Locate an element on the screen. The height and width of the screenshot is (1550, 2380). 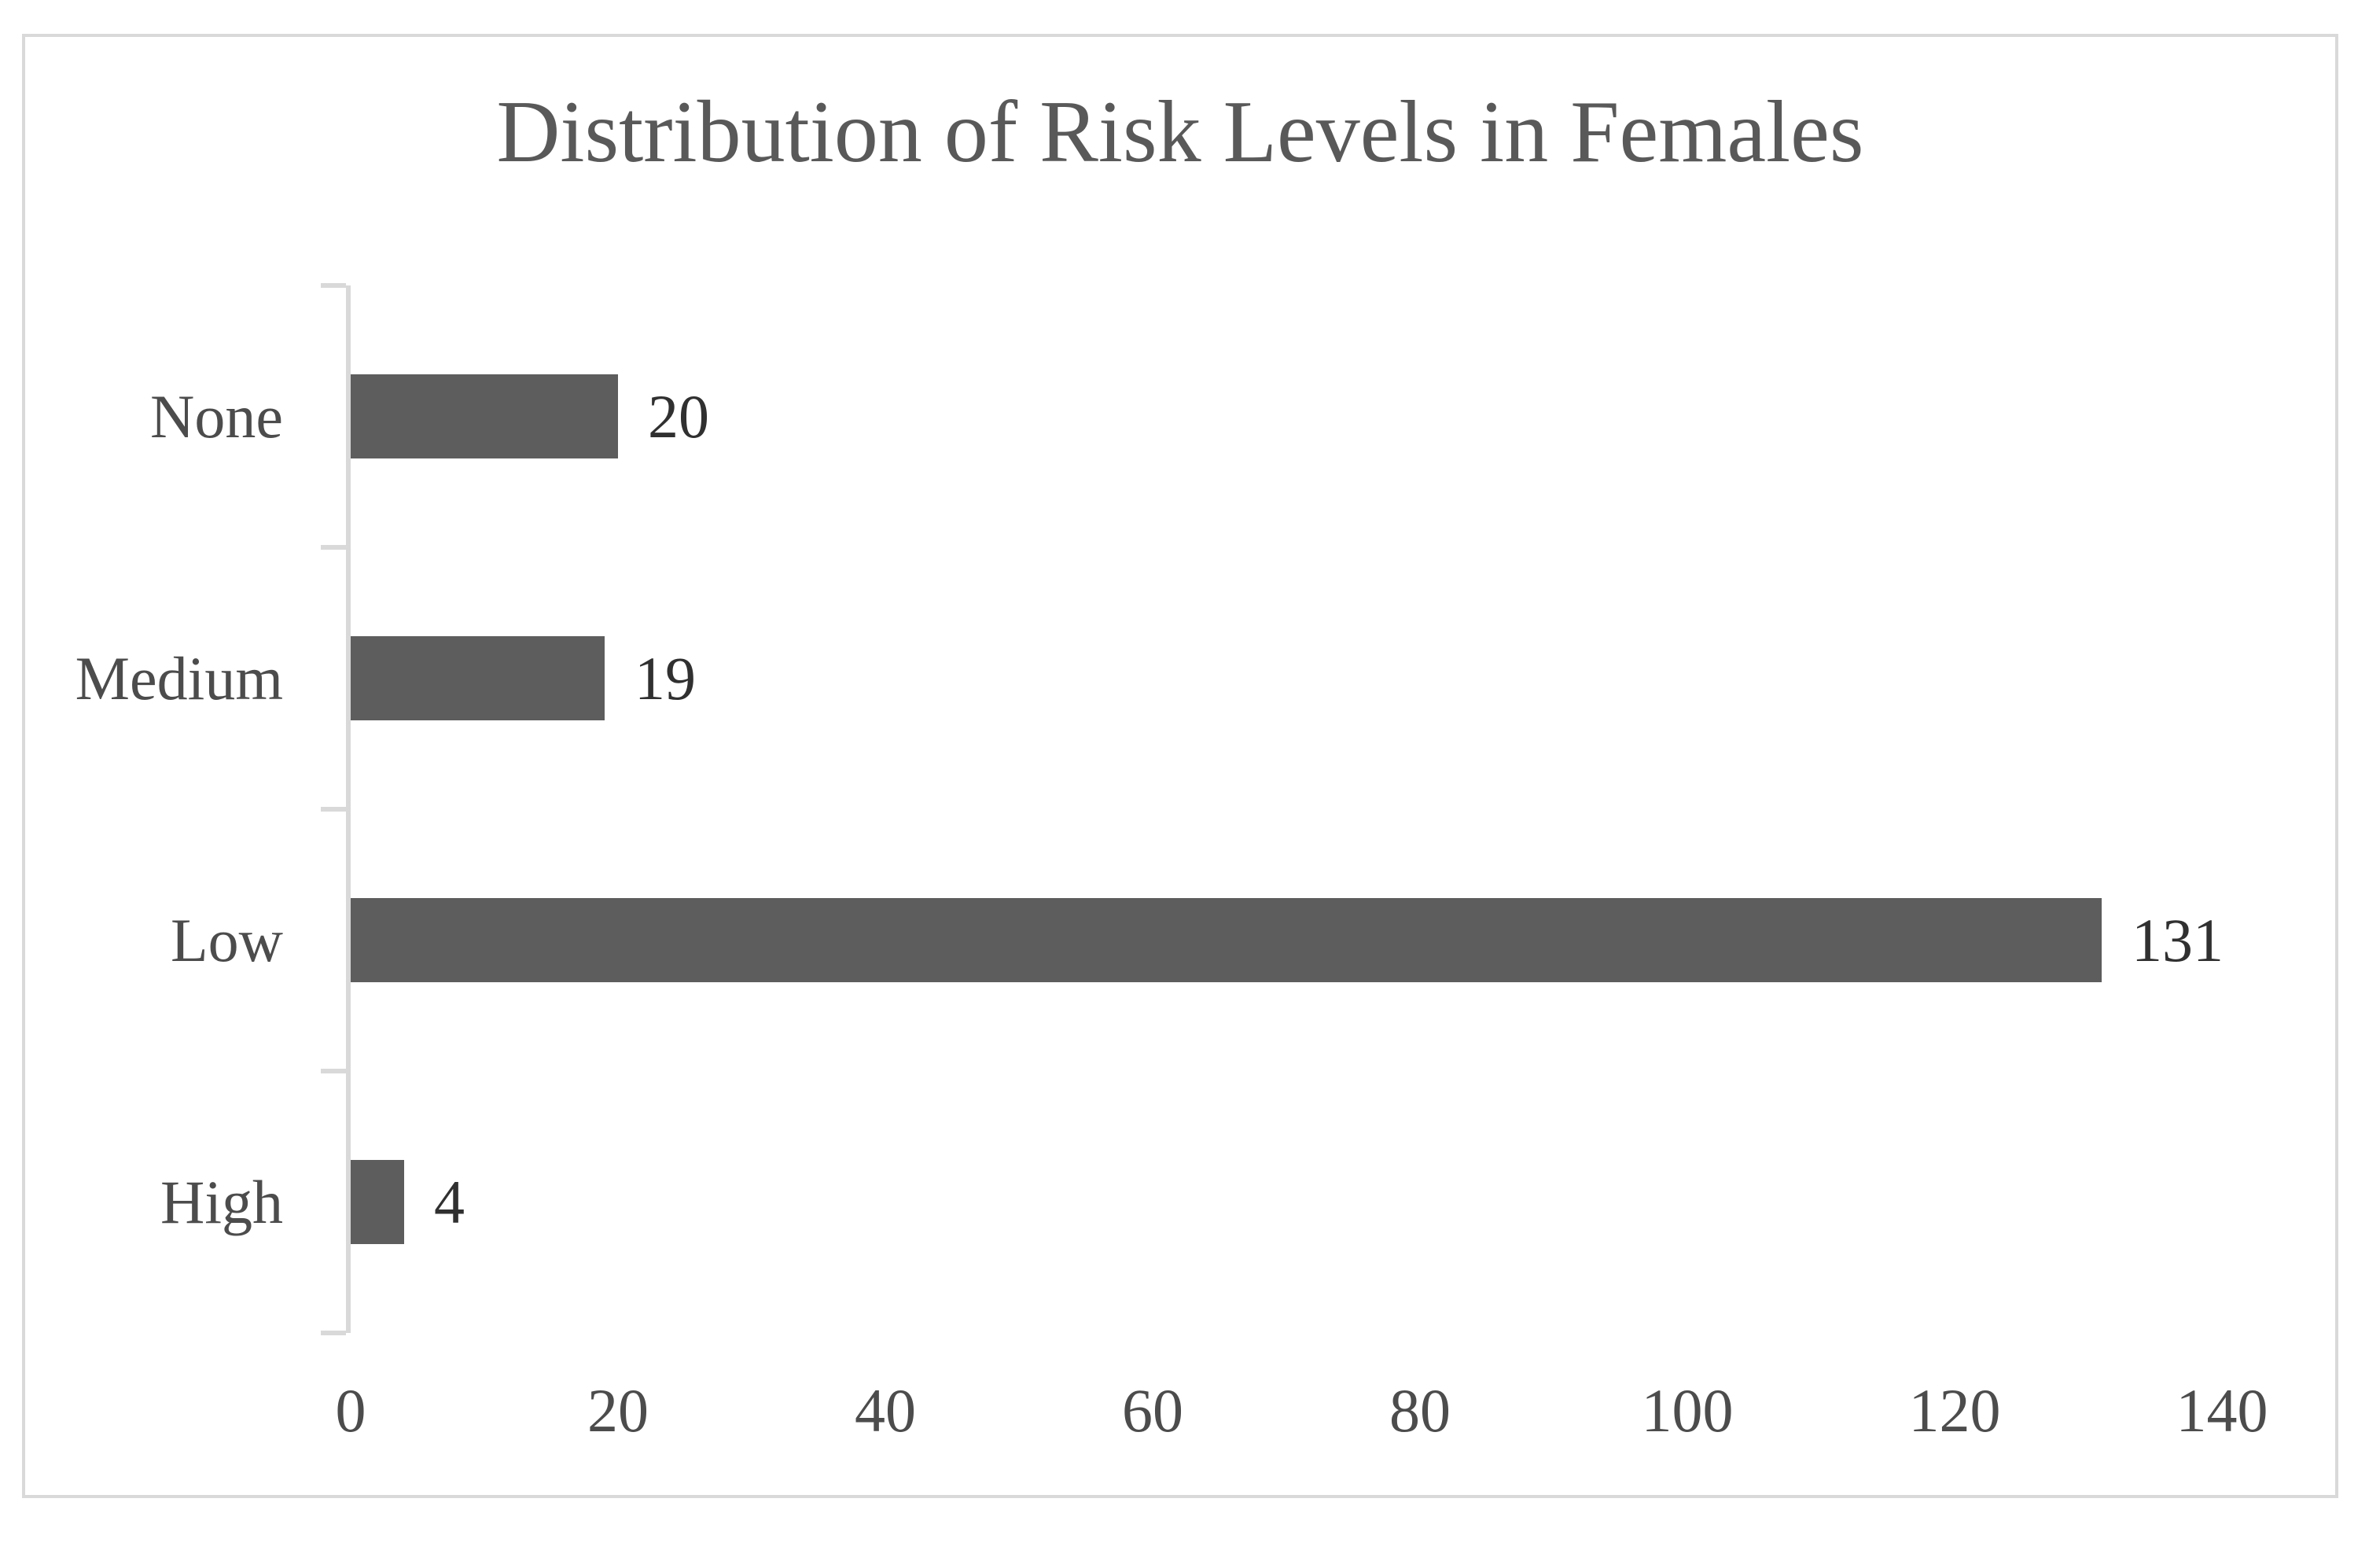
category-label: Medium is located at coordinates (179, 677).